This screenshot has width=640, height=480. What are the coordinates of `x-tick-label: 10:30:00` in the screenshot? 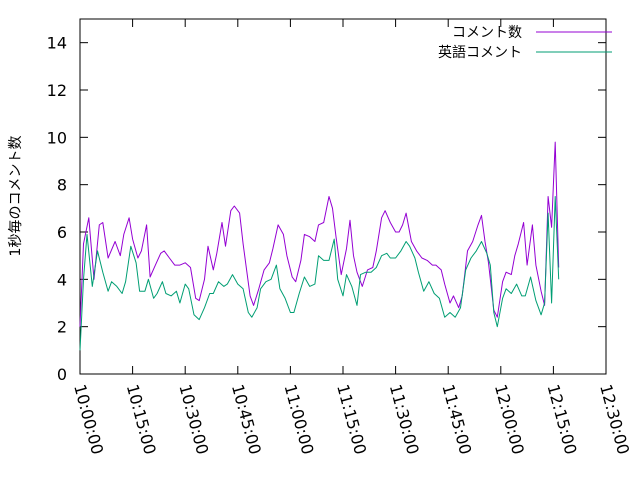 It's located at (193, 419).